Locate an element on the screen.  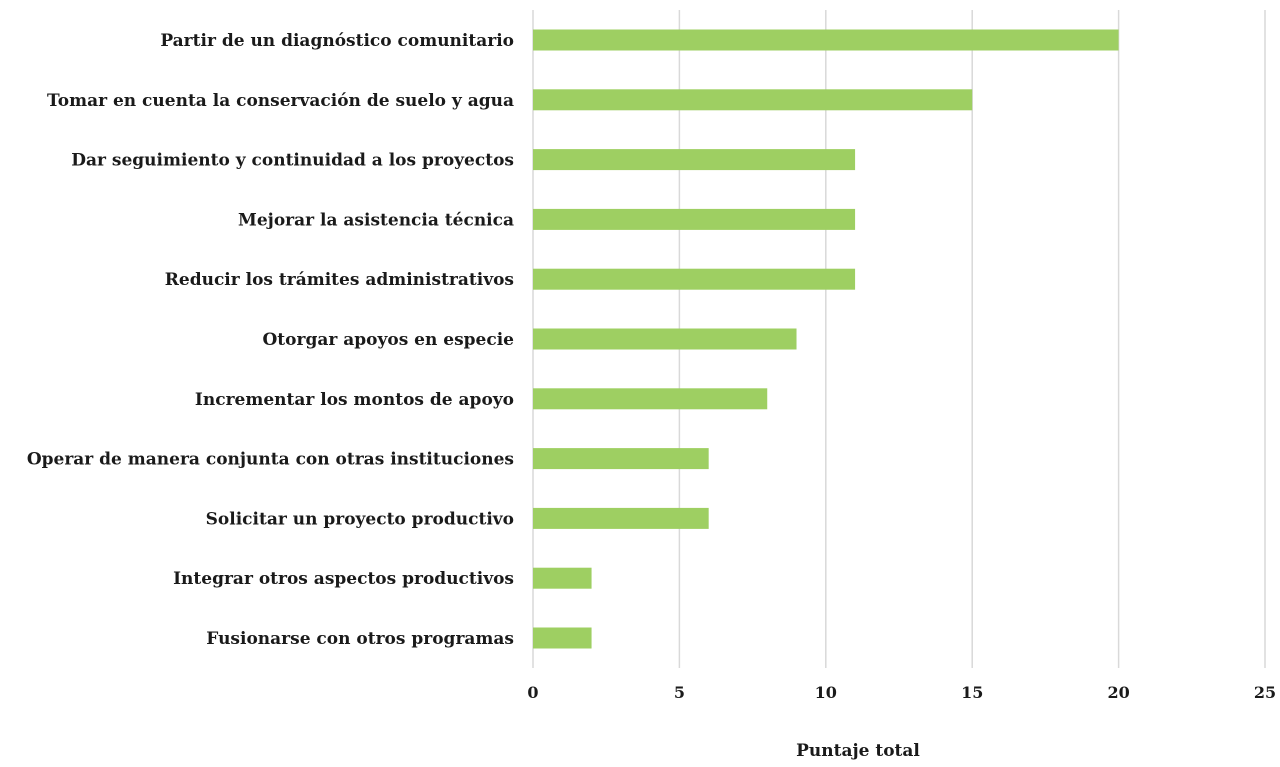
category-label: Solicitar un proyecto productivo is located at coordinates (360, 519).